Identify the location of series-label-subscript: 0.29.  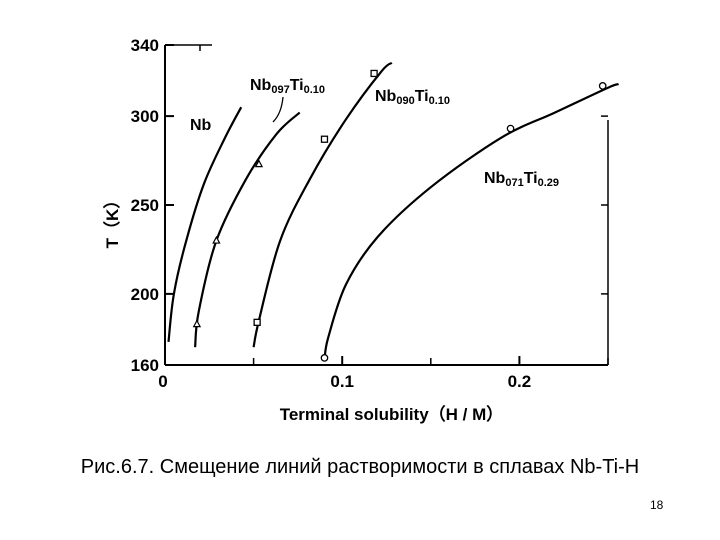
(548, 183).